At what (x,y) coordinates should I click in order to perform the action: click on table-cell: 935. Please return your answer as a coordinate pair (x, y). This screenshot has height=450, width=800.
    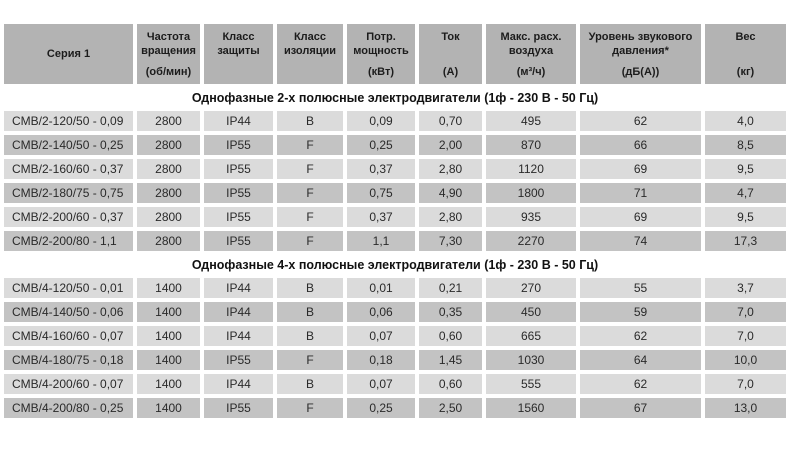
    Looking at the image, I should click on (531, 217).